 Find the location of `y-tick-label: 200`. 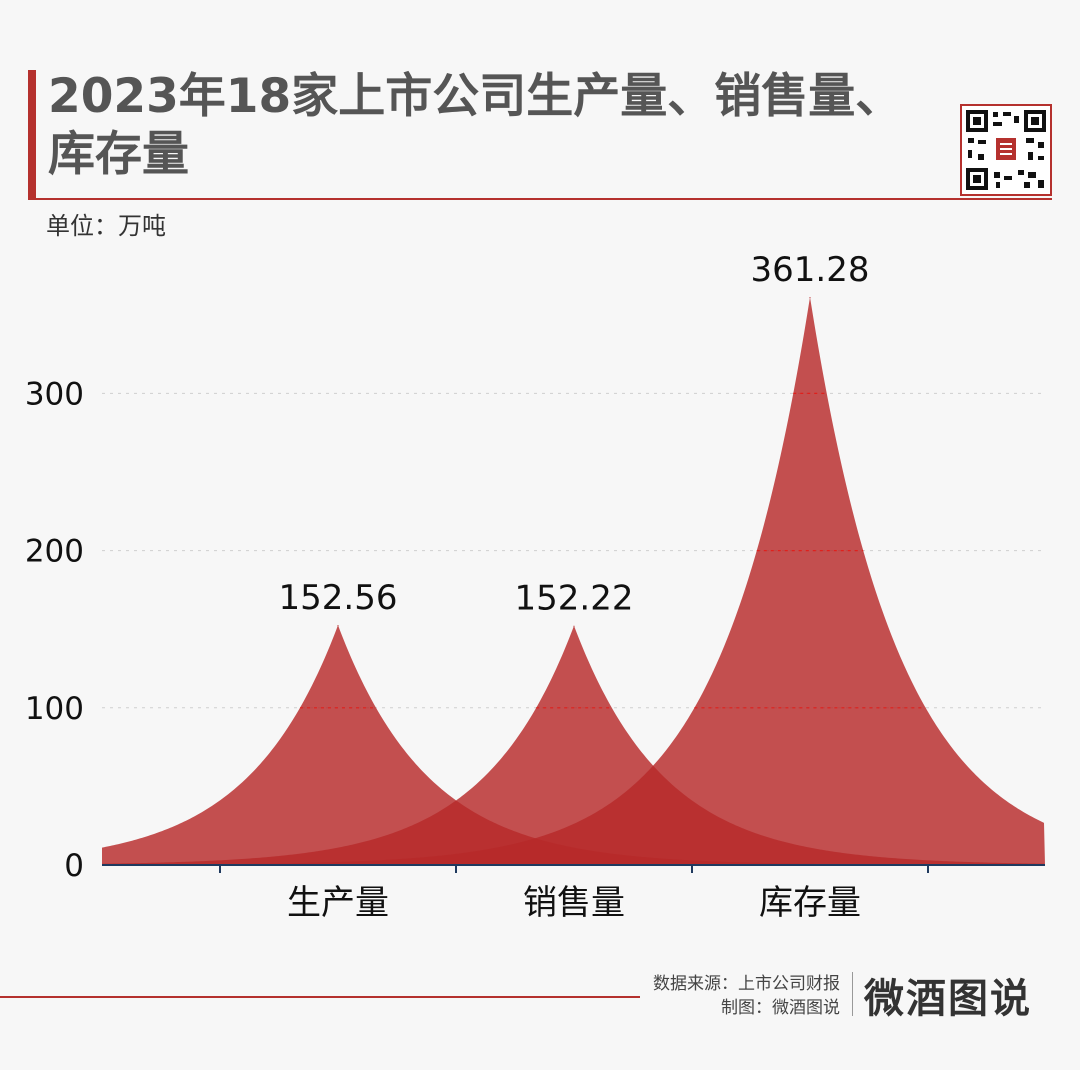

y-tick-label: 200 is located at coordinates (54, 552).